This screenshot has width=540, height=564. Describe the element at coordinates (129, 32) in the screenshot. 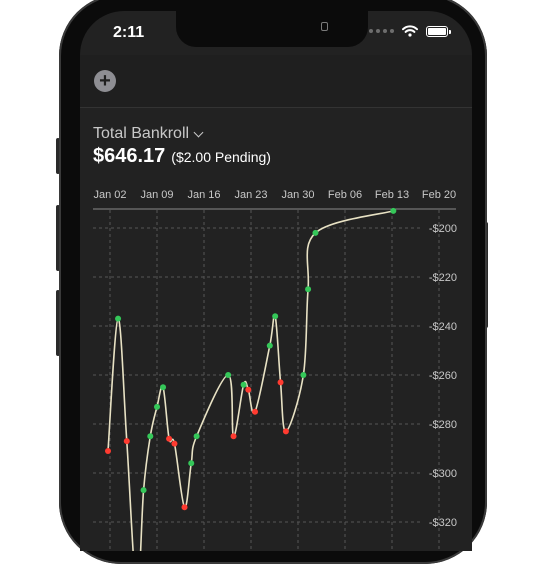

I see `status-time: 2:11` at that location.